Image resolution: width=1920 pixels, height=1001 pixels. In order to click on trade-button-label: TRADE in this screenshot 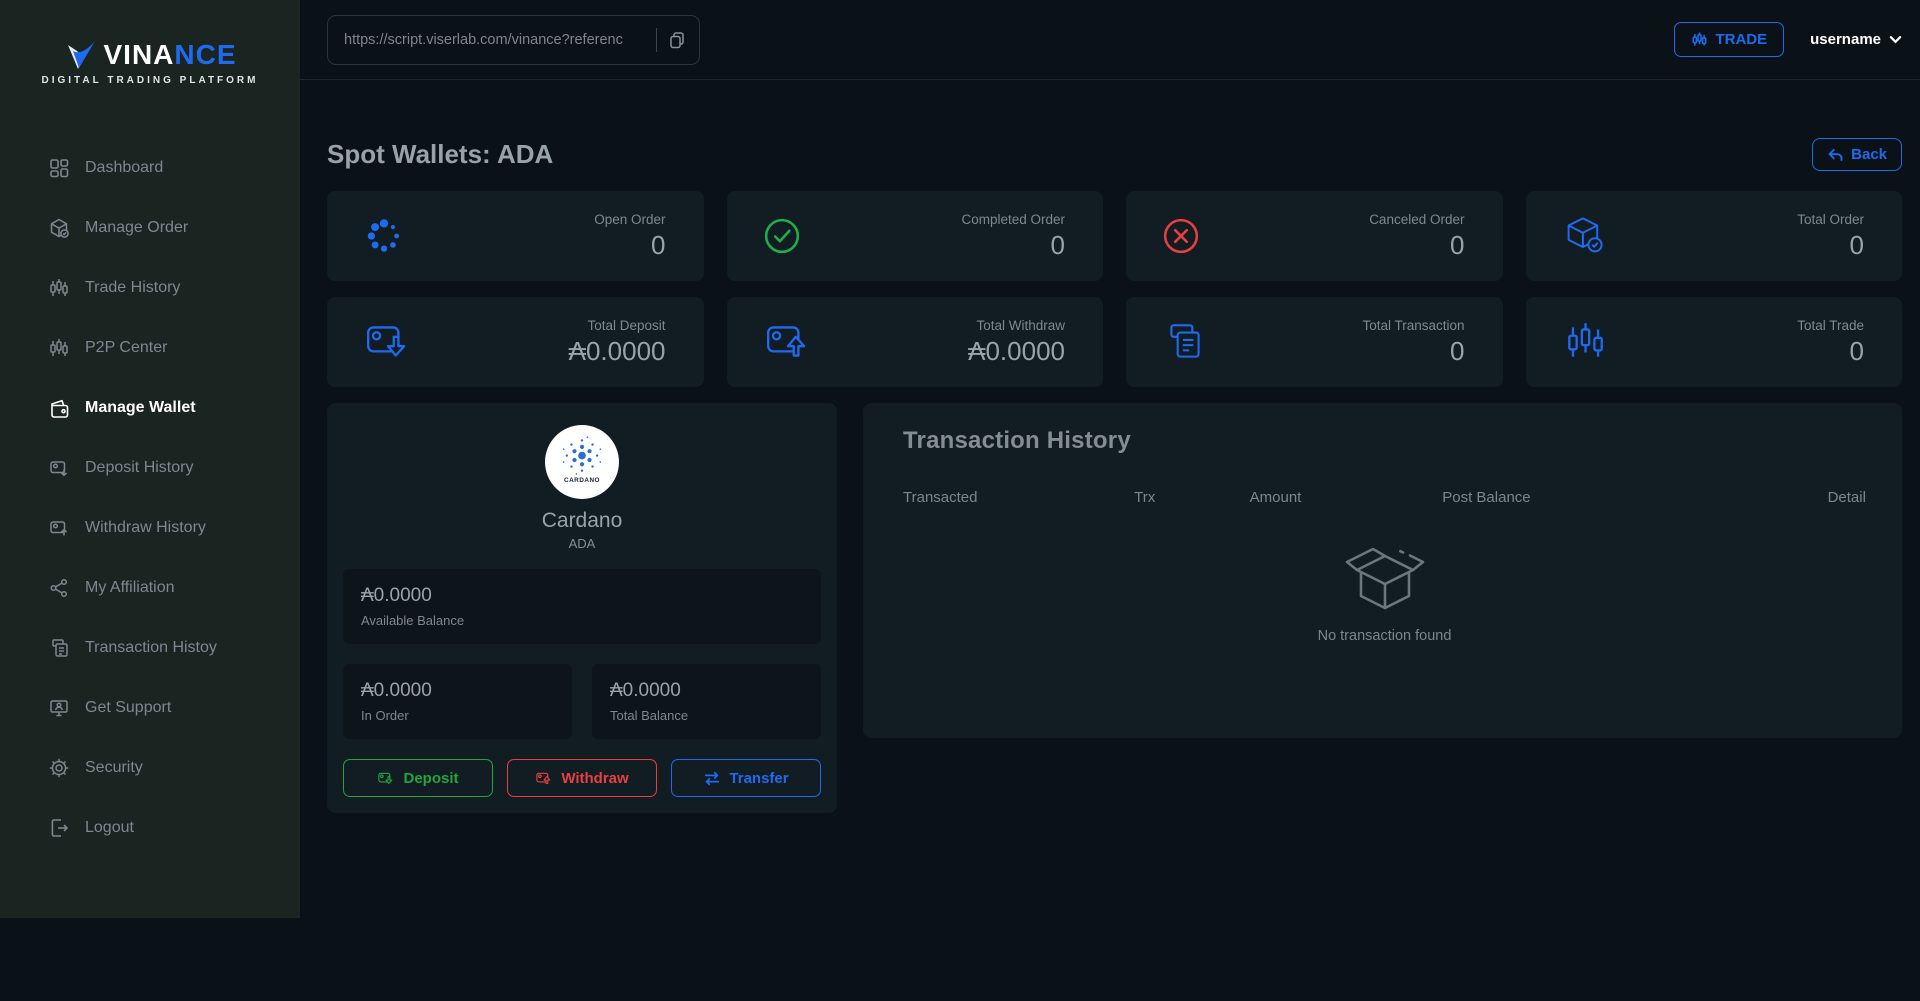, I will do `click(1741, 39)`.